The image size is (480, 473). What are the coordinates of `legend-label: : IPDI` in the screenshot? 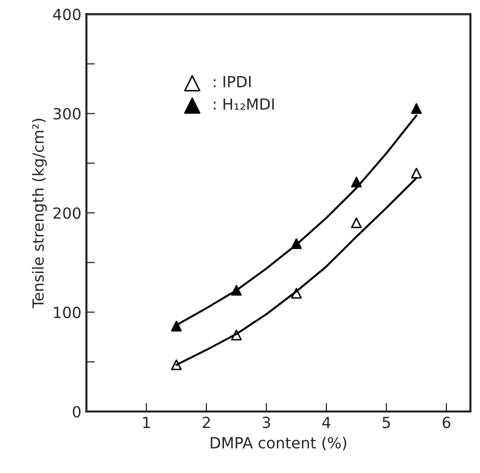 It's located at (232, 82).